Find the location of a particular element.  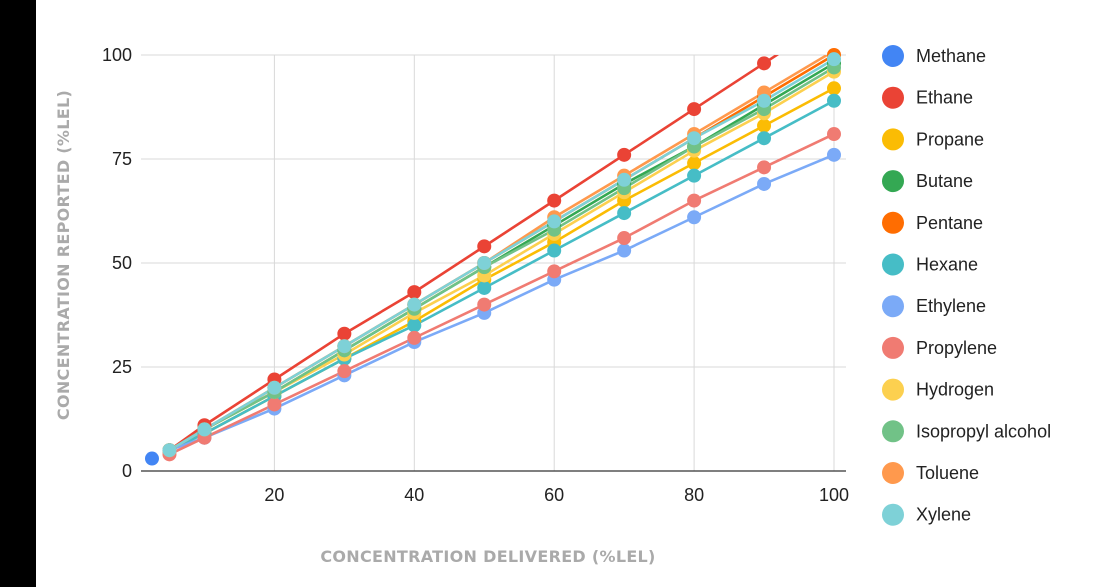

legend-label: Pentane is located at coordinates (949, 223).